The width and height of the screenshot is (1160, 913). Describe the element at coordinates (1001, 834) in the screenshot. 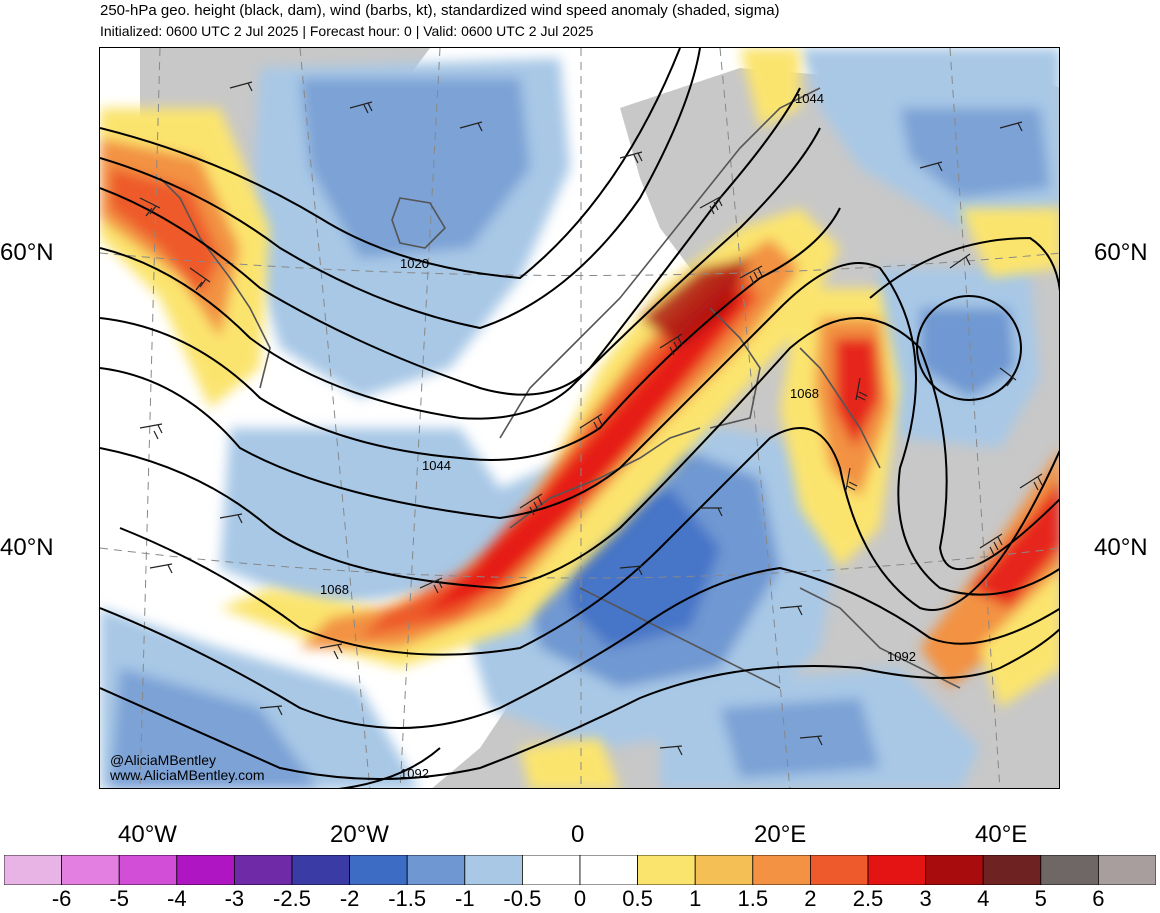

I see `lon-label-40e: 40°E` at that location.